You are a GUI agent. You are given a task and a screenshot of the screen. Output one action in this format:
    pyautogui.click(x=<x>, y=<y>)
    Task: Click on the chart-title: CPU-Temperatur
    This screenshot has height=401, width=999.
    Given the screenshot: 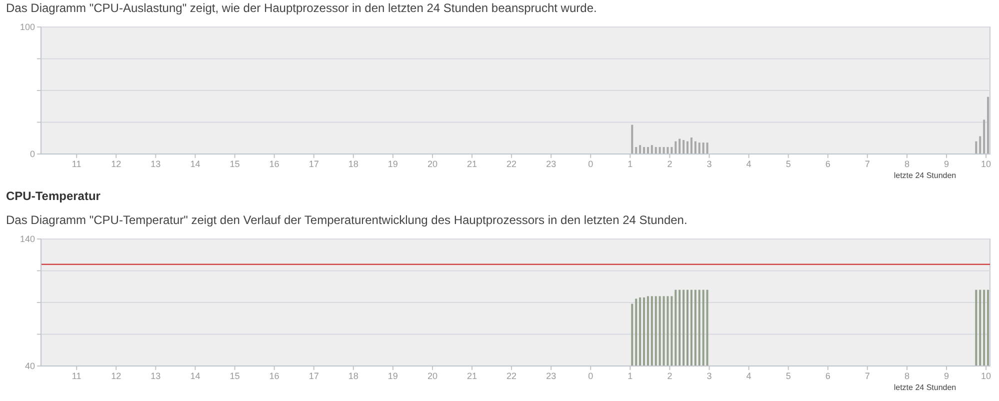 What is the action you would take?
    pyautogui.click(x=53, y=196)
    